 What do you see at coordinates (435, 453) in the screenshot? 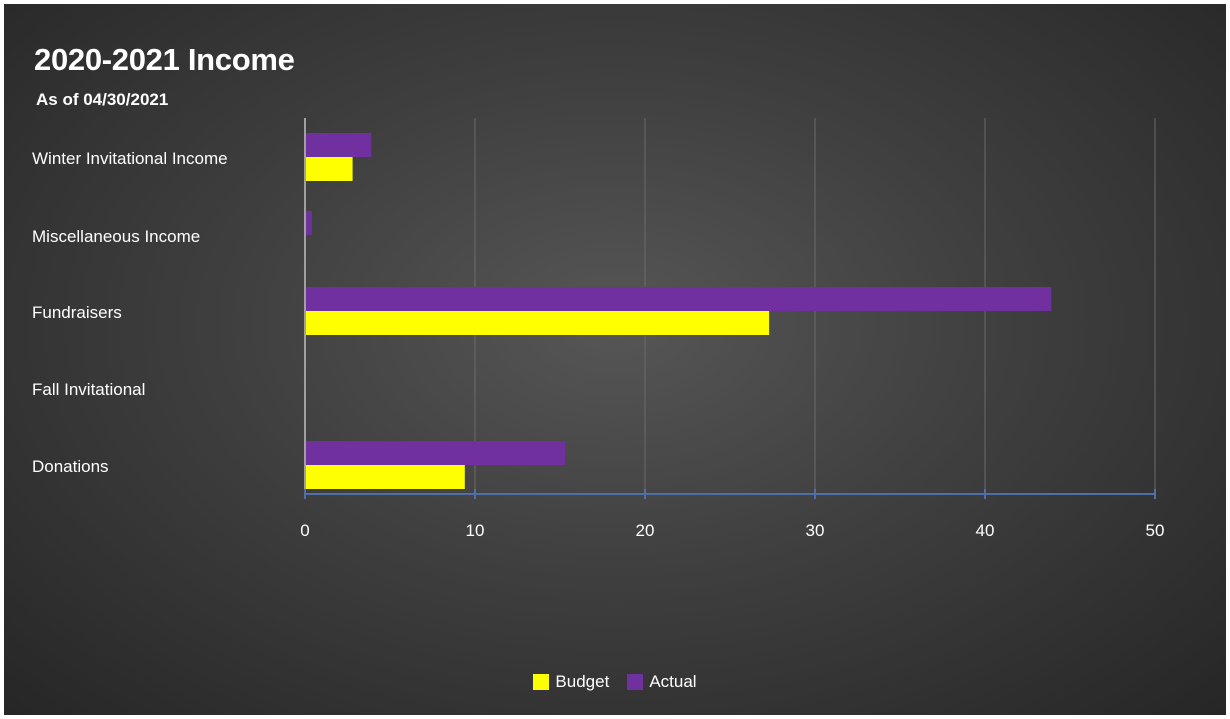
I see `bar-actual-donations` at bounding box center [435, 453].